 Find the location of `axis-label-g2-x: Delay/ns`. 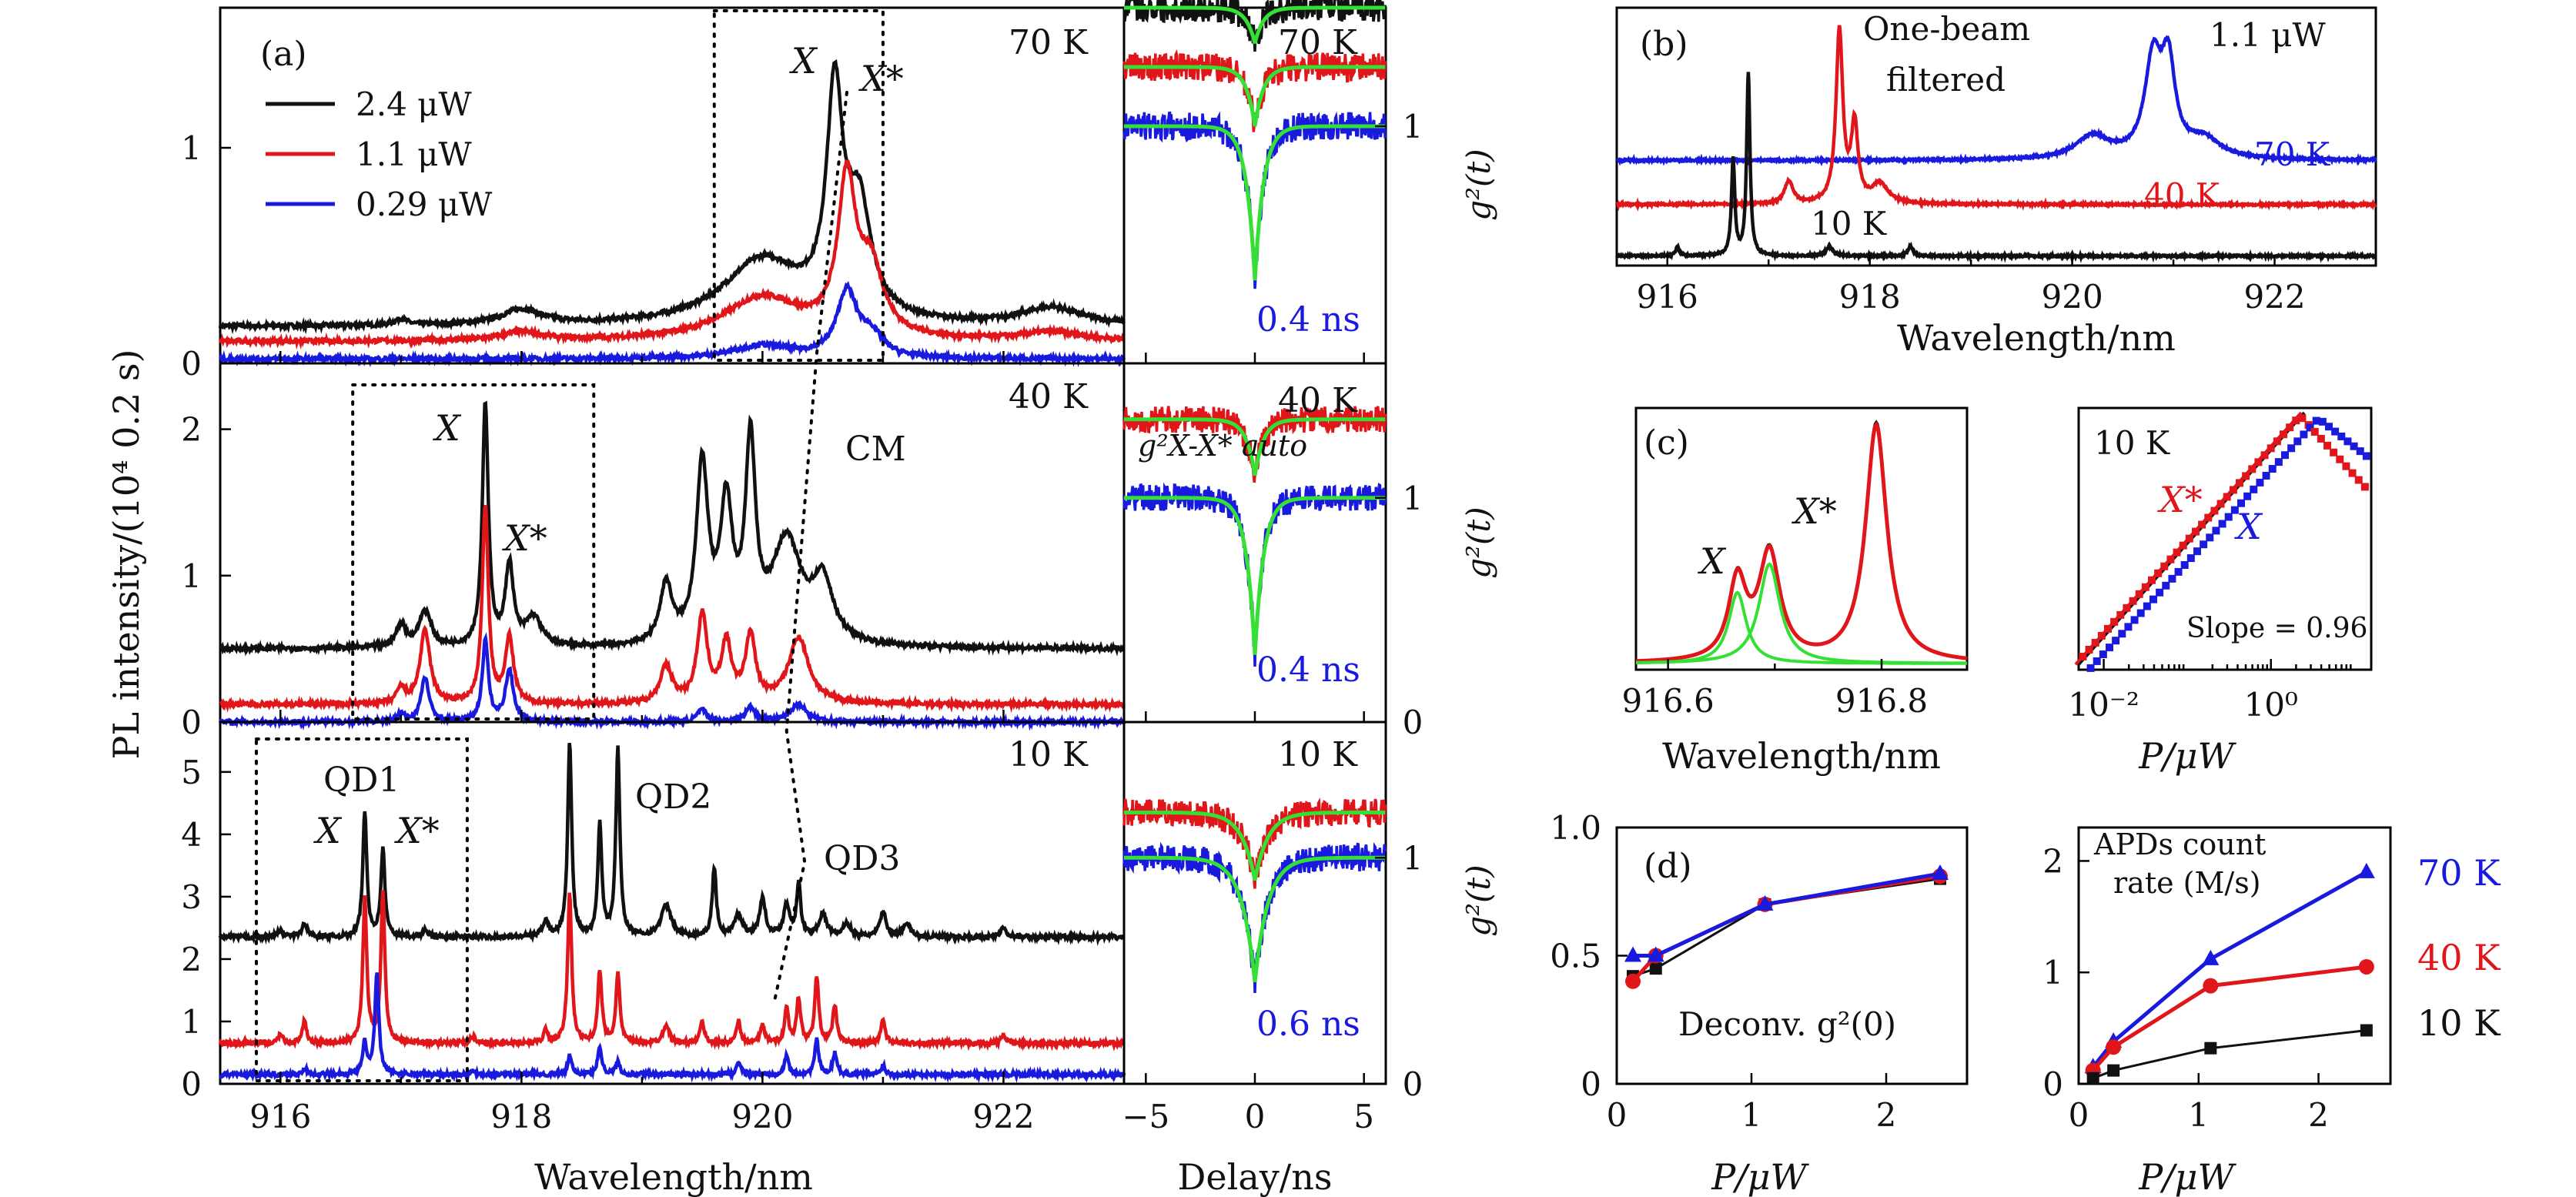

axis-label-g2-x: Delay/ns is located at coordinates (1256, 1176).